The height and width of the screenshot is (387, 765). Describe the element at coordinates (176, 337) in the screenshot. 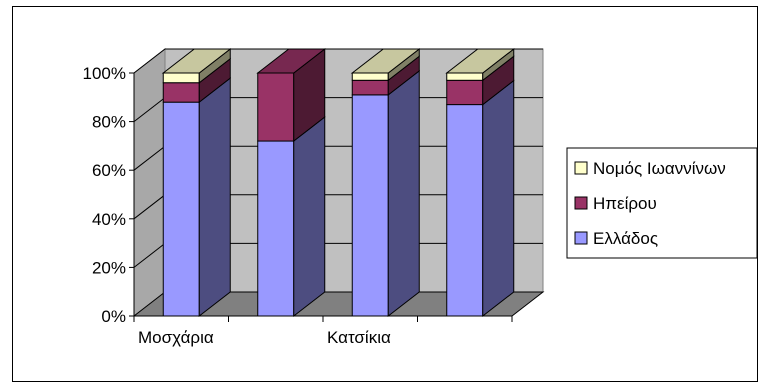

I see `x-tick-label: Μοσχάρια` at that location.